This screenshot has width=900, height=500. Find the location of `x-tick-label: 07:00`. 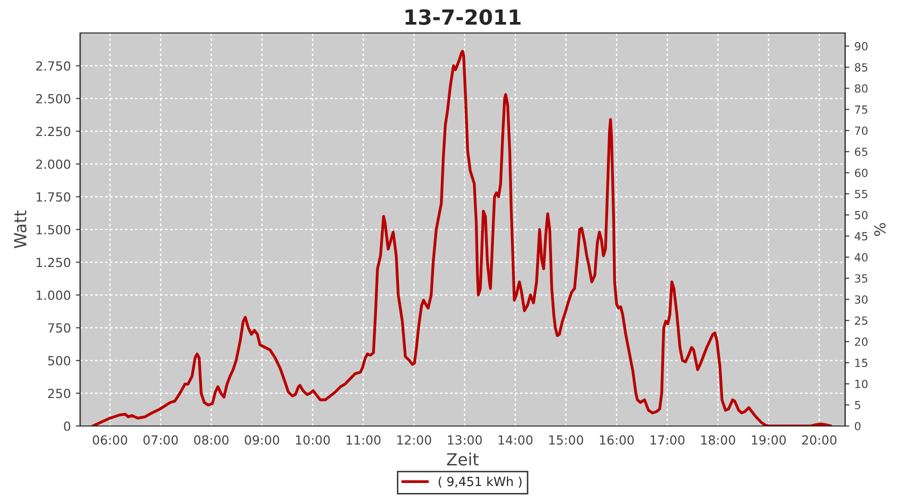

x-tick-label: 07:00 is located at coordinates (160, 440).